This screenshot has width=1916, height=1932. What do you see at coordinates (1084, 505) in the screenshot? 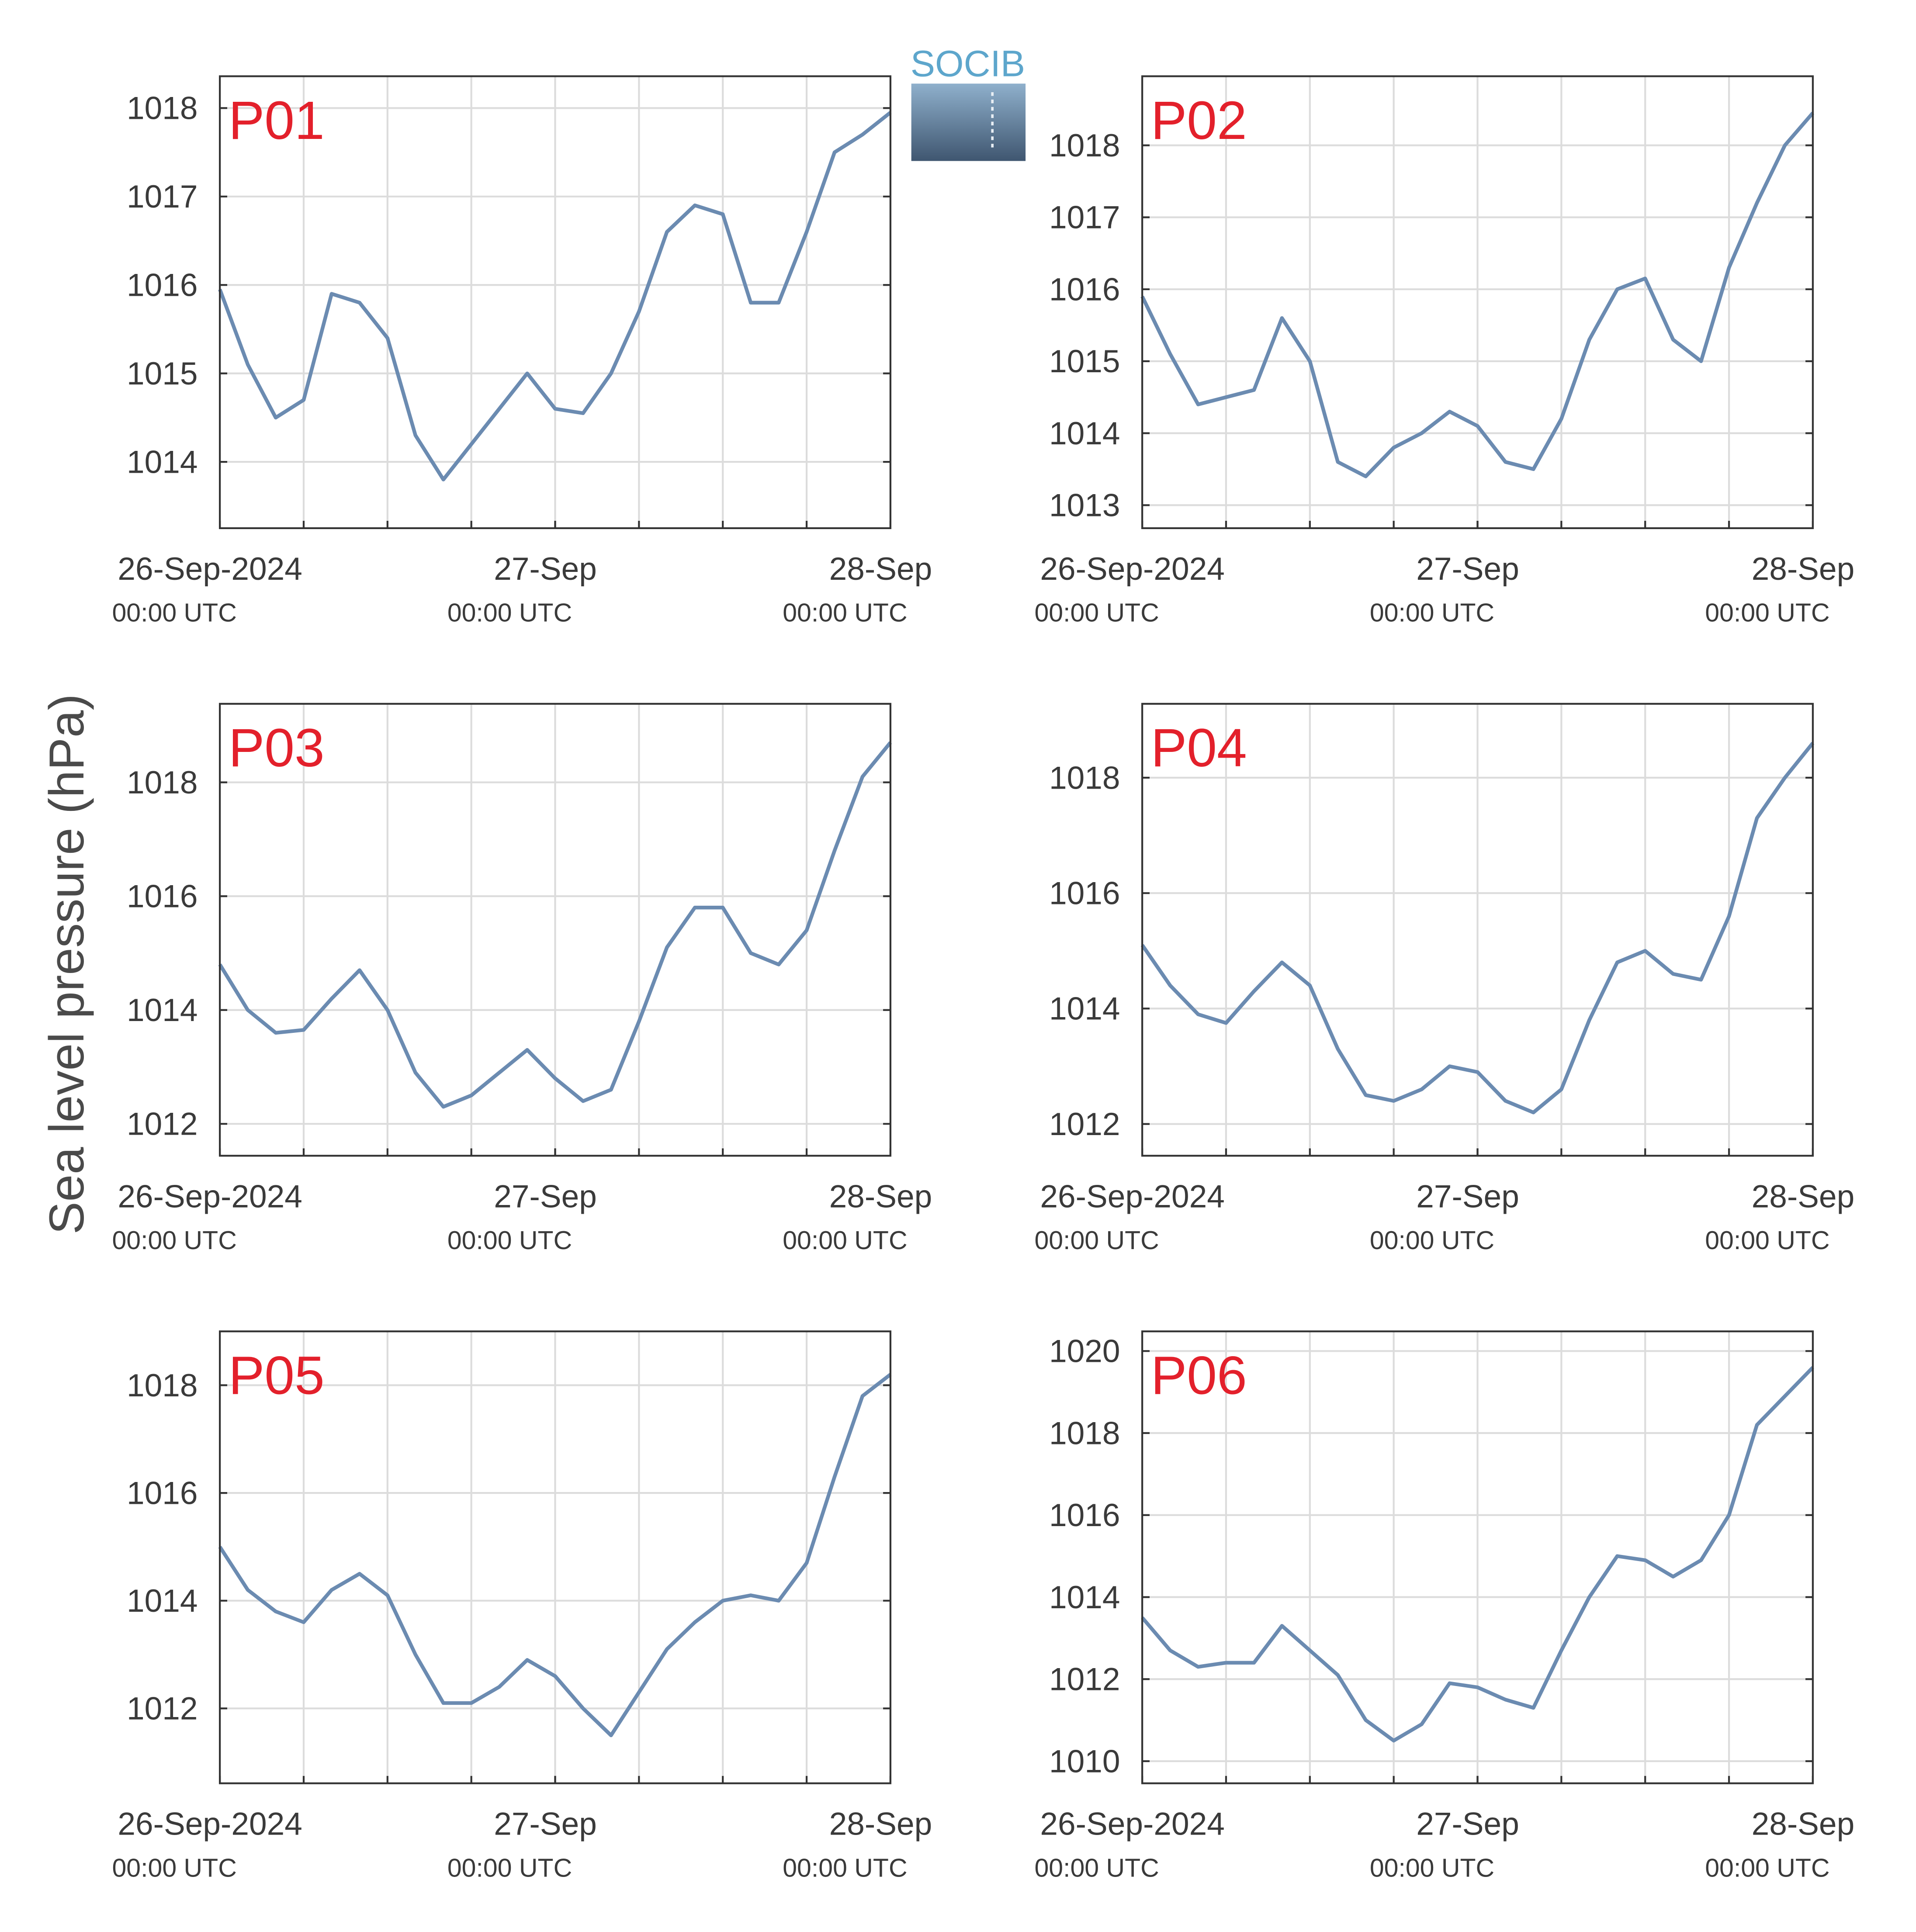
I see `y-tick-label: 1013` at bounding box center [1084, 505].